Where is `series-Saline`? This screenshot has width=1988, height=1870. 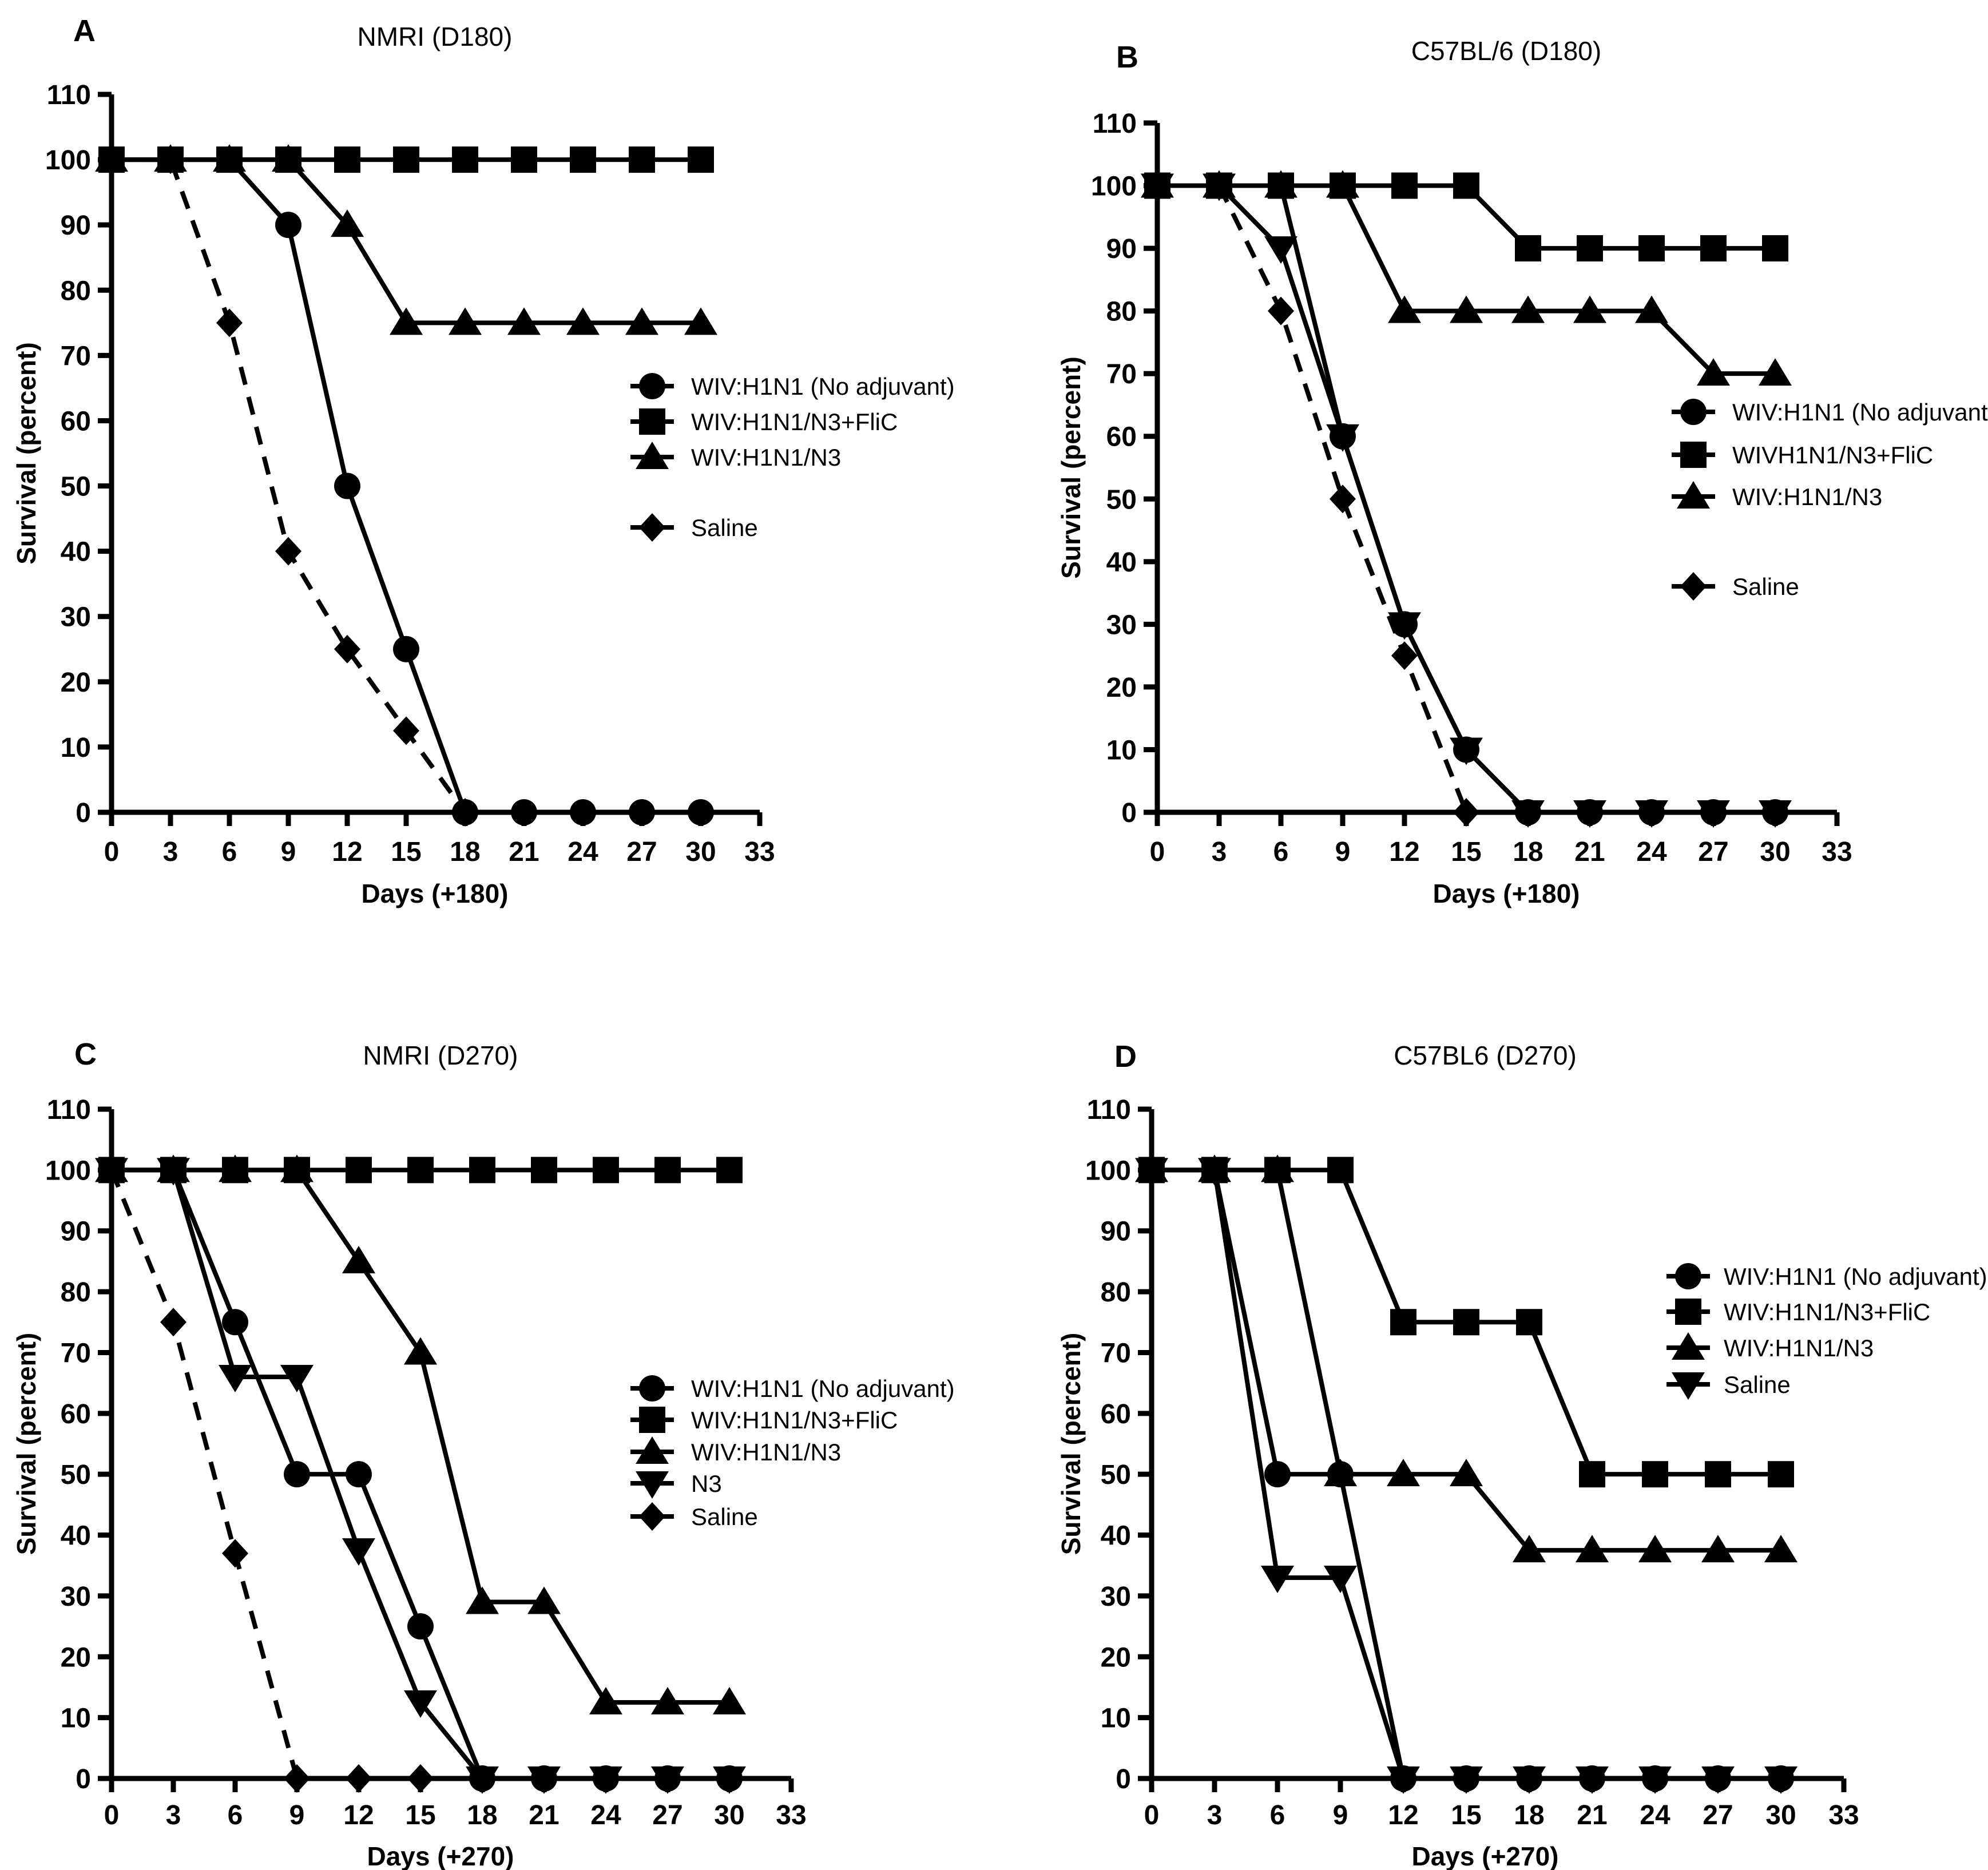 series-Saline is located at coordinates (266, 1474).